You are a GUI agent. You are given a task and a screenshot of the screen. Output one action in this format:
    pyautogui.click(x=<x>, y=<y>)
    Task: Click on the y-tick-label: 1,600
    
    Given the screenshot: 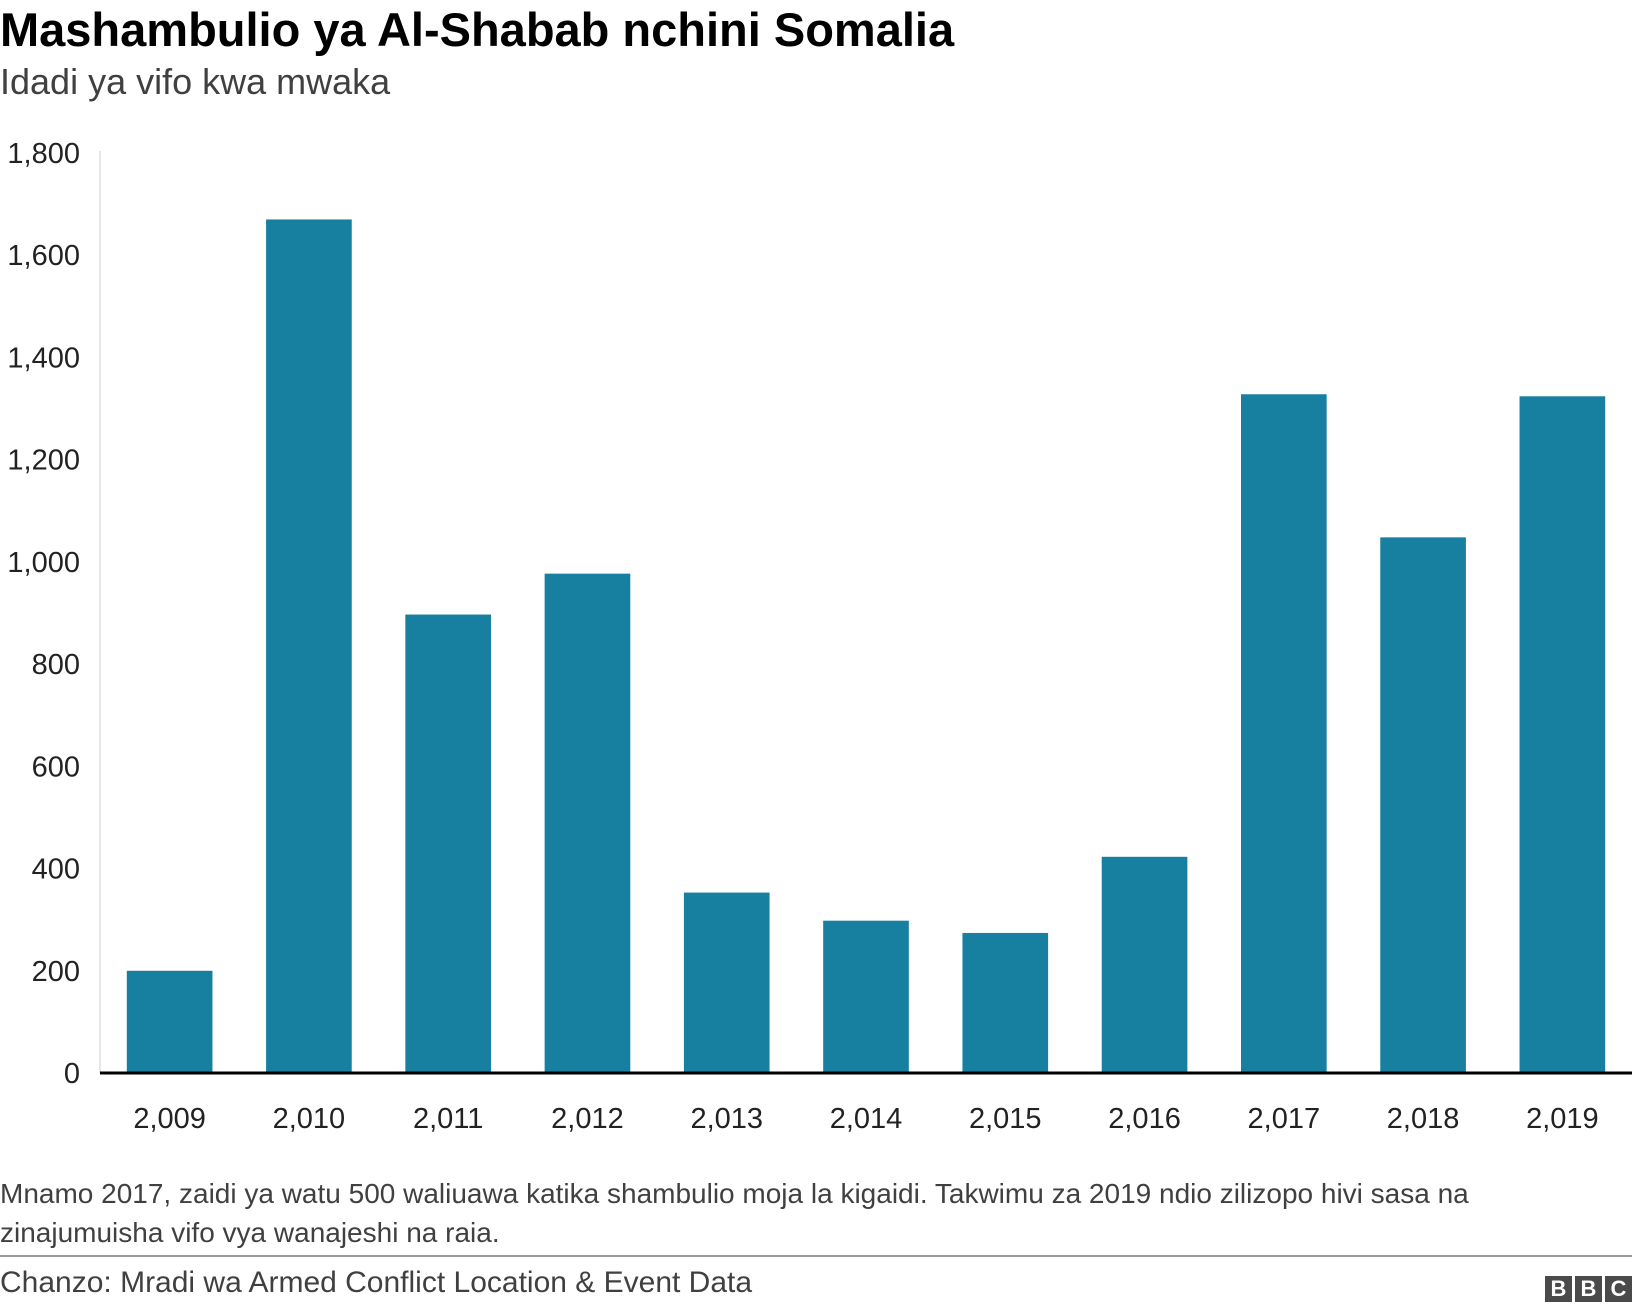 What is the action you would take?
    pyautogui.click(x=43, y=256)
    